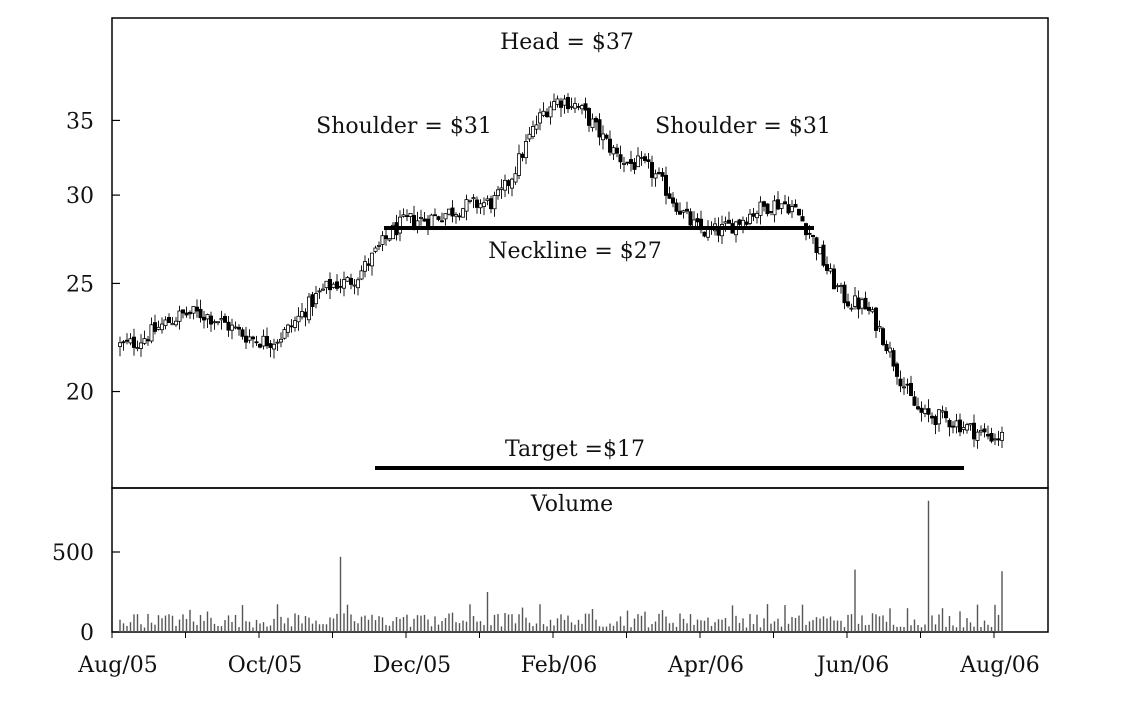 This screenshot has height=704, width=1140. I want to click on price-y-tick-label: 20, so click(80, 393).